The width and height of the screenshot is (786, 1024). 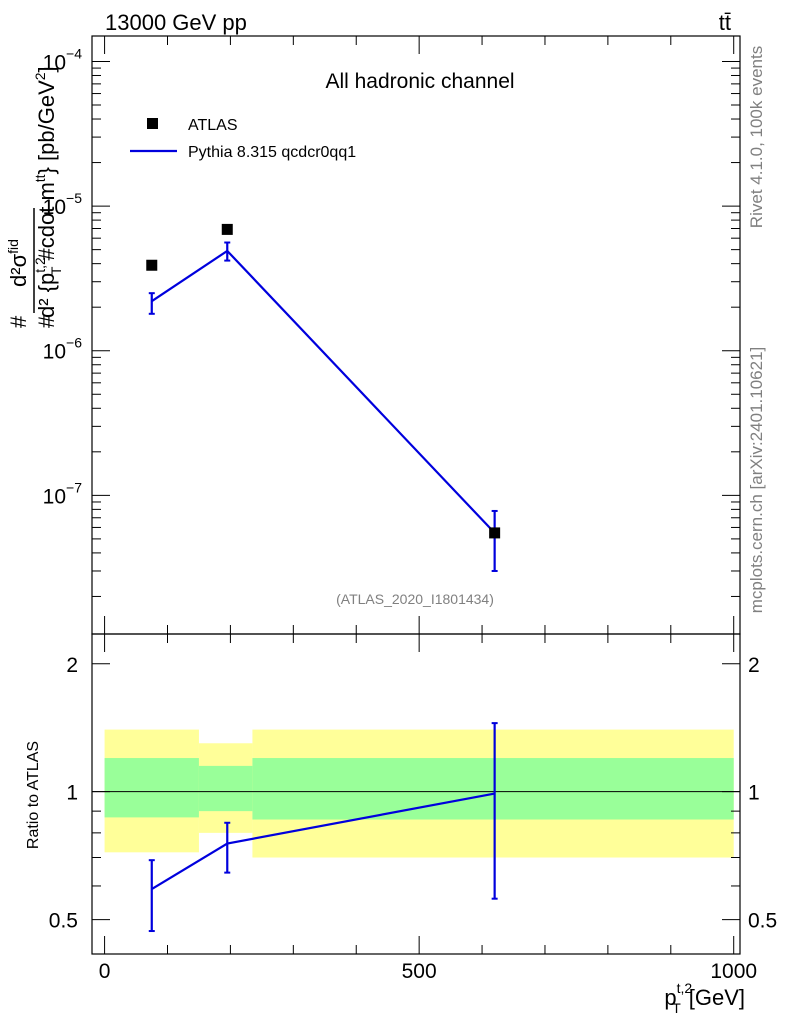 I want to click on main-y-title-denominator: d² {pt,2T #cdot mtt} [pb/GeV2], so click(x=48, y=192).